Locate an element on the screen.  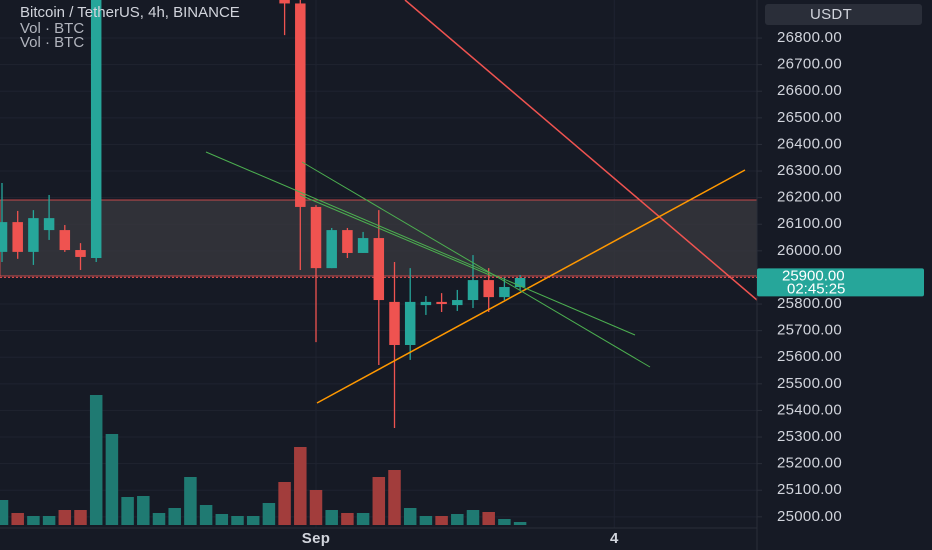
countdown-label: 02:45:25 is located at coordinates (816, 288).